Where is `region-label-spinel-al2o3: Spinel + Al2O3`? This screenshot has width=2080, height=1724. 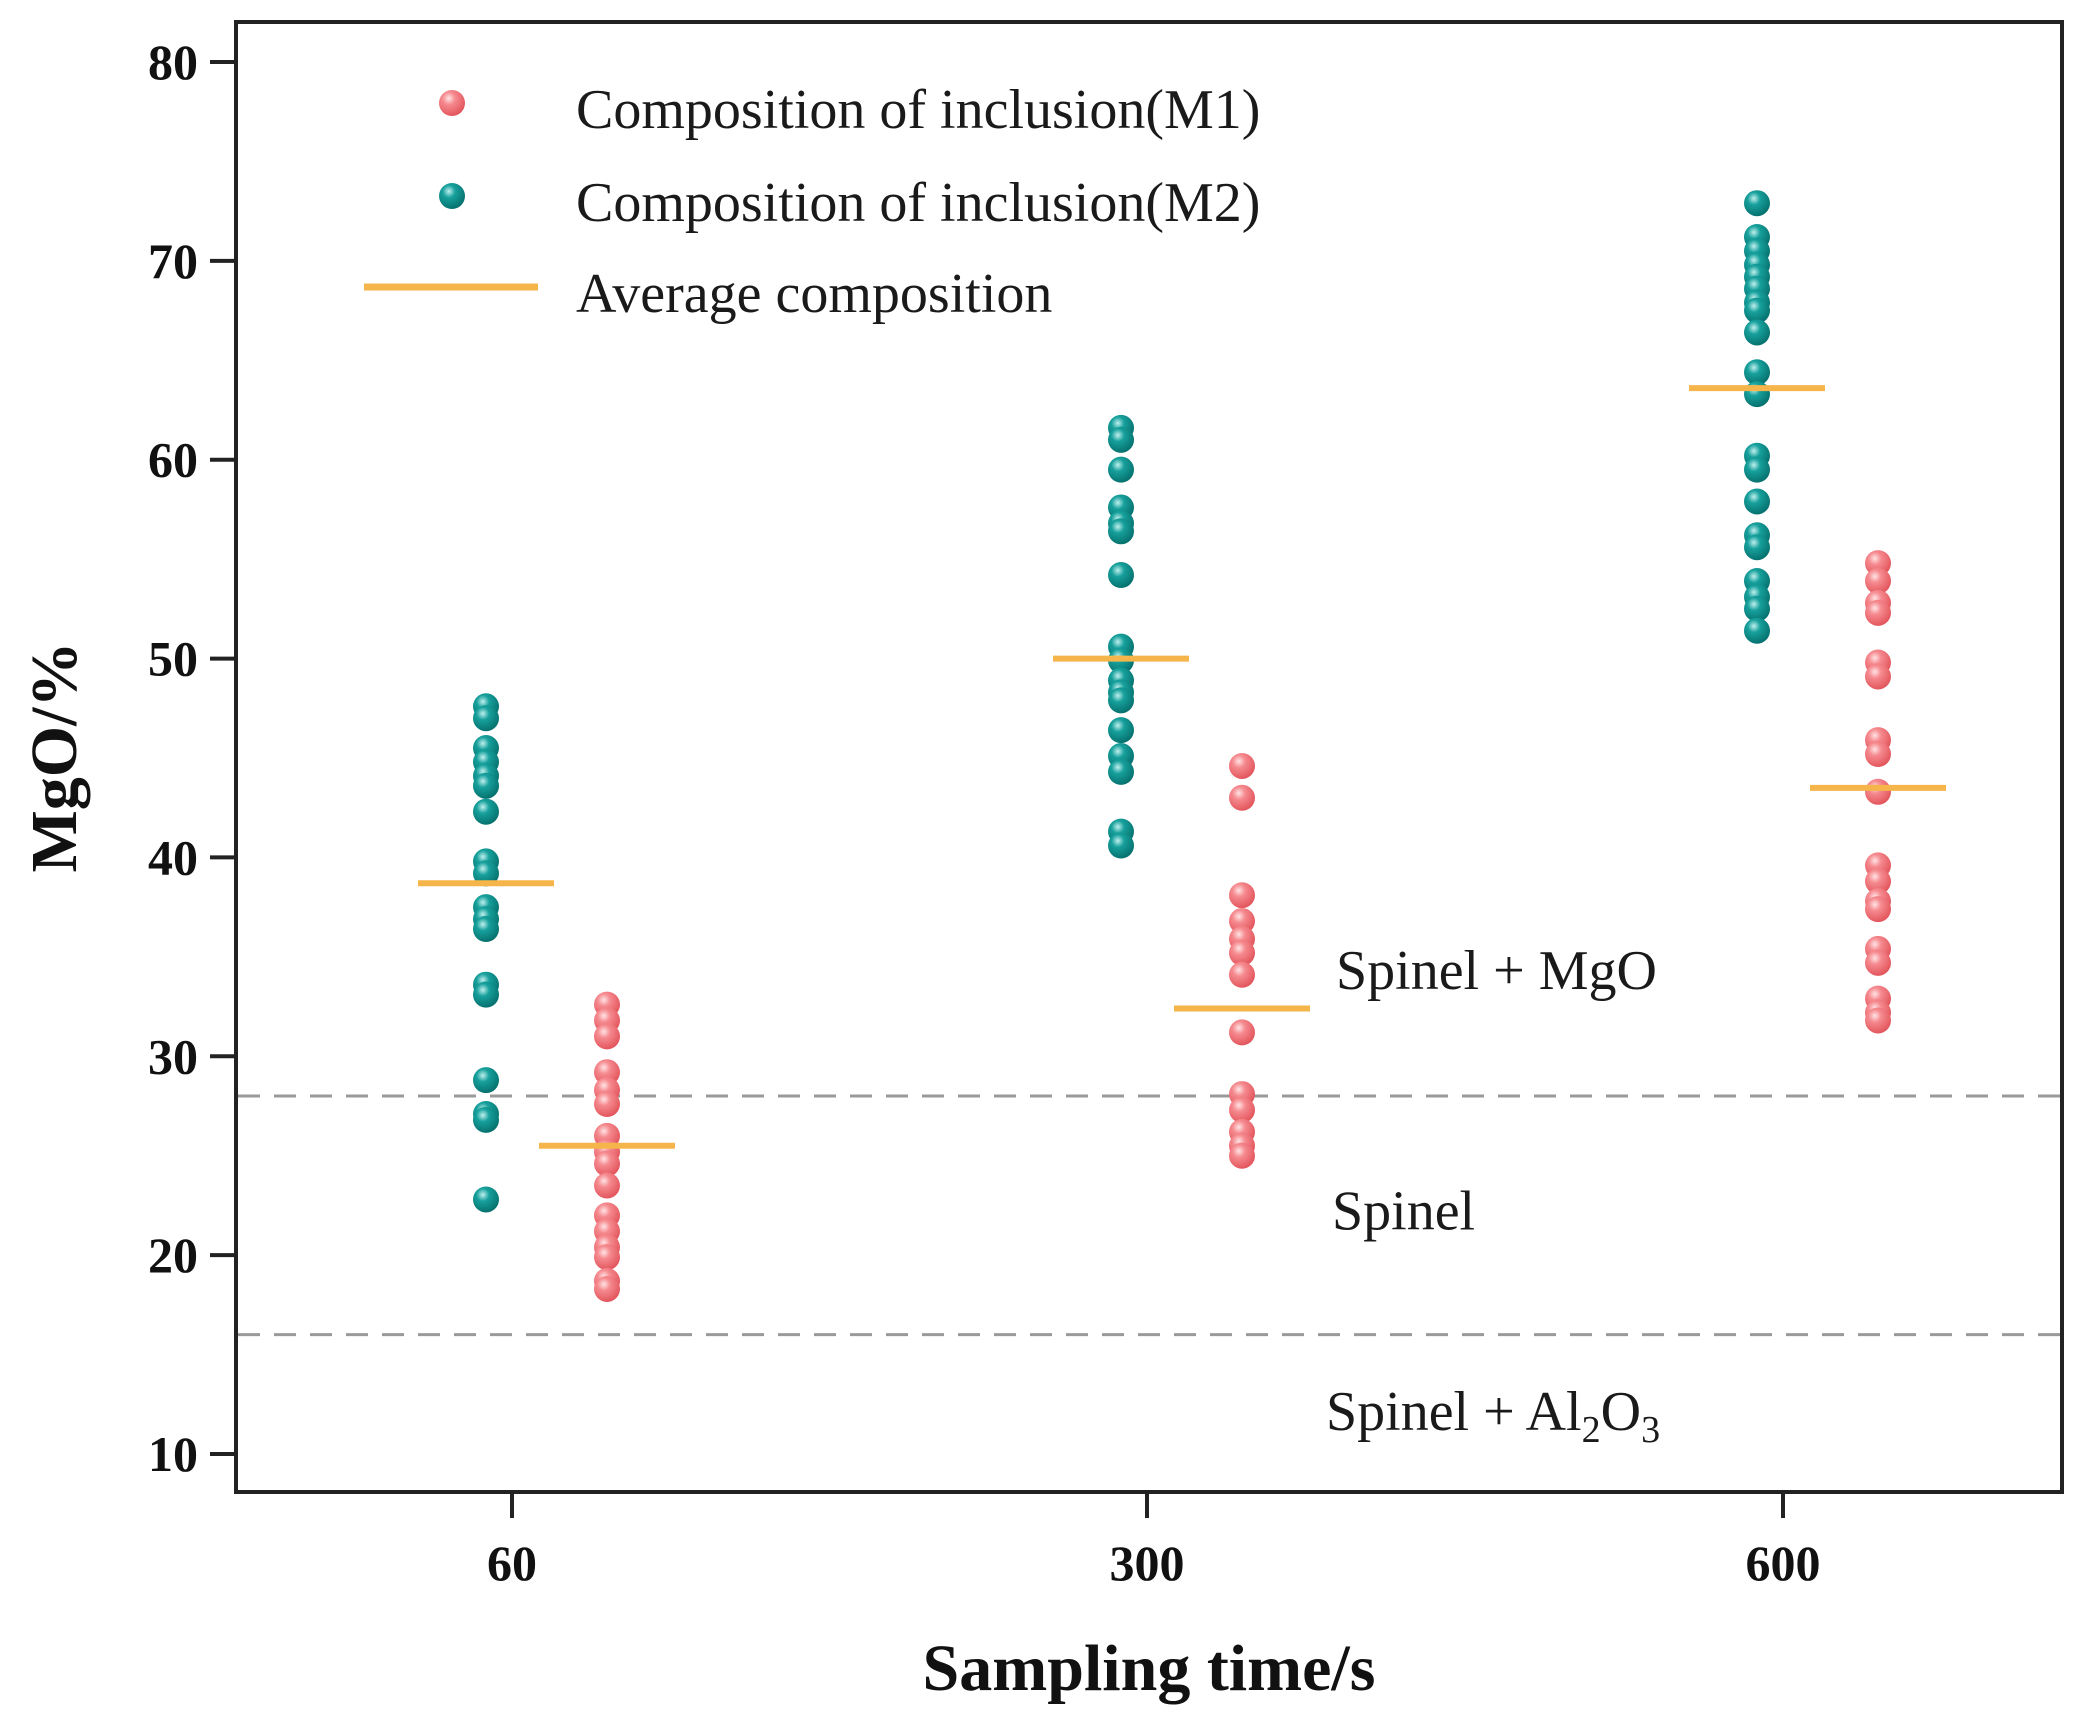 region-label-spinel-al2o3: Spinel + Al2O3 is located at coordinates (1493, 1416).